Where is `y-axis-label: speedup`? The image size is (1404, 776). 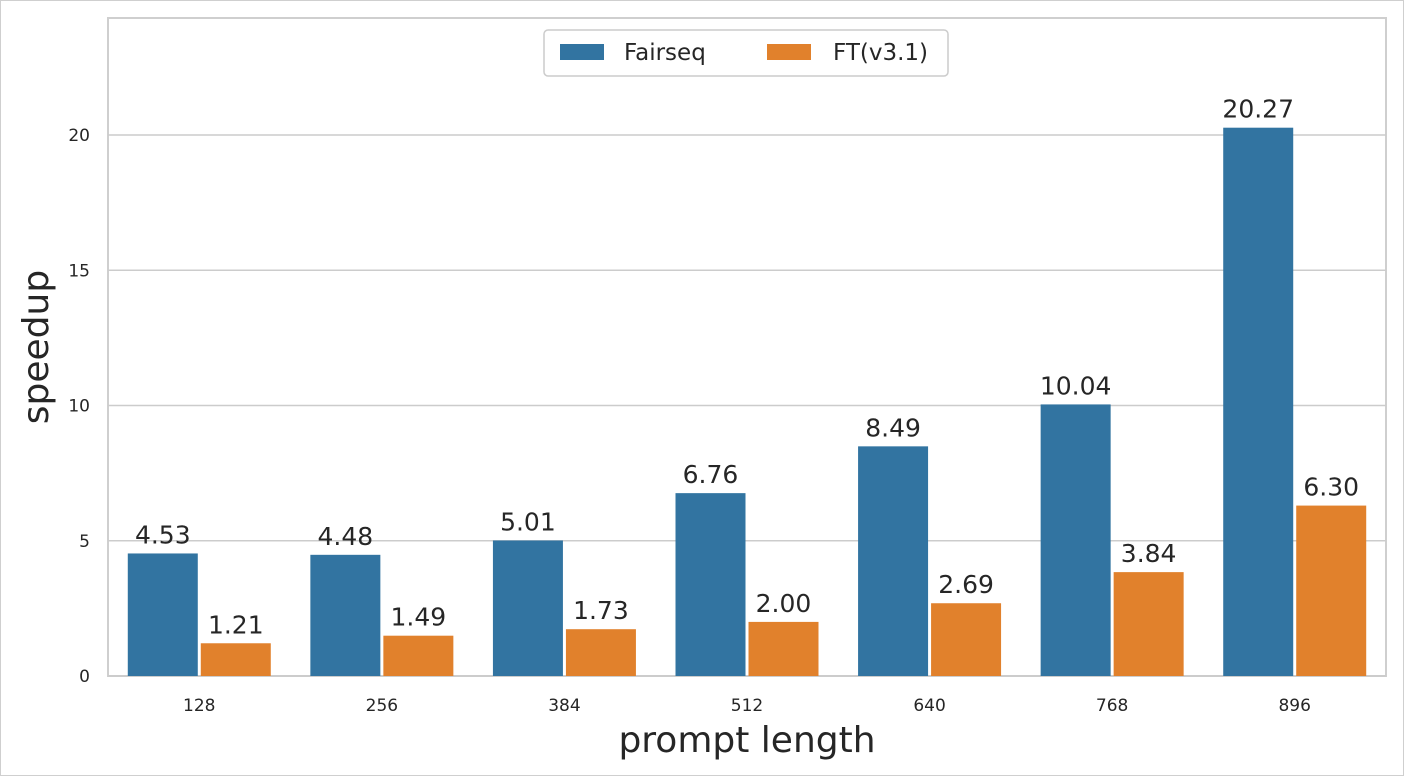
y-axis-label: speedup is located at coordinates (36, 347).